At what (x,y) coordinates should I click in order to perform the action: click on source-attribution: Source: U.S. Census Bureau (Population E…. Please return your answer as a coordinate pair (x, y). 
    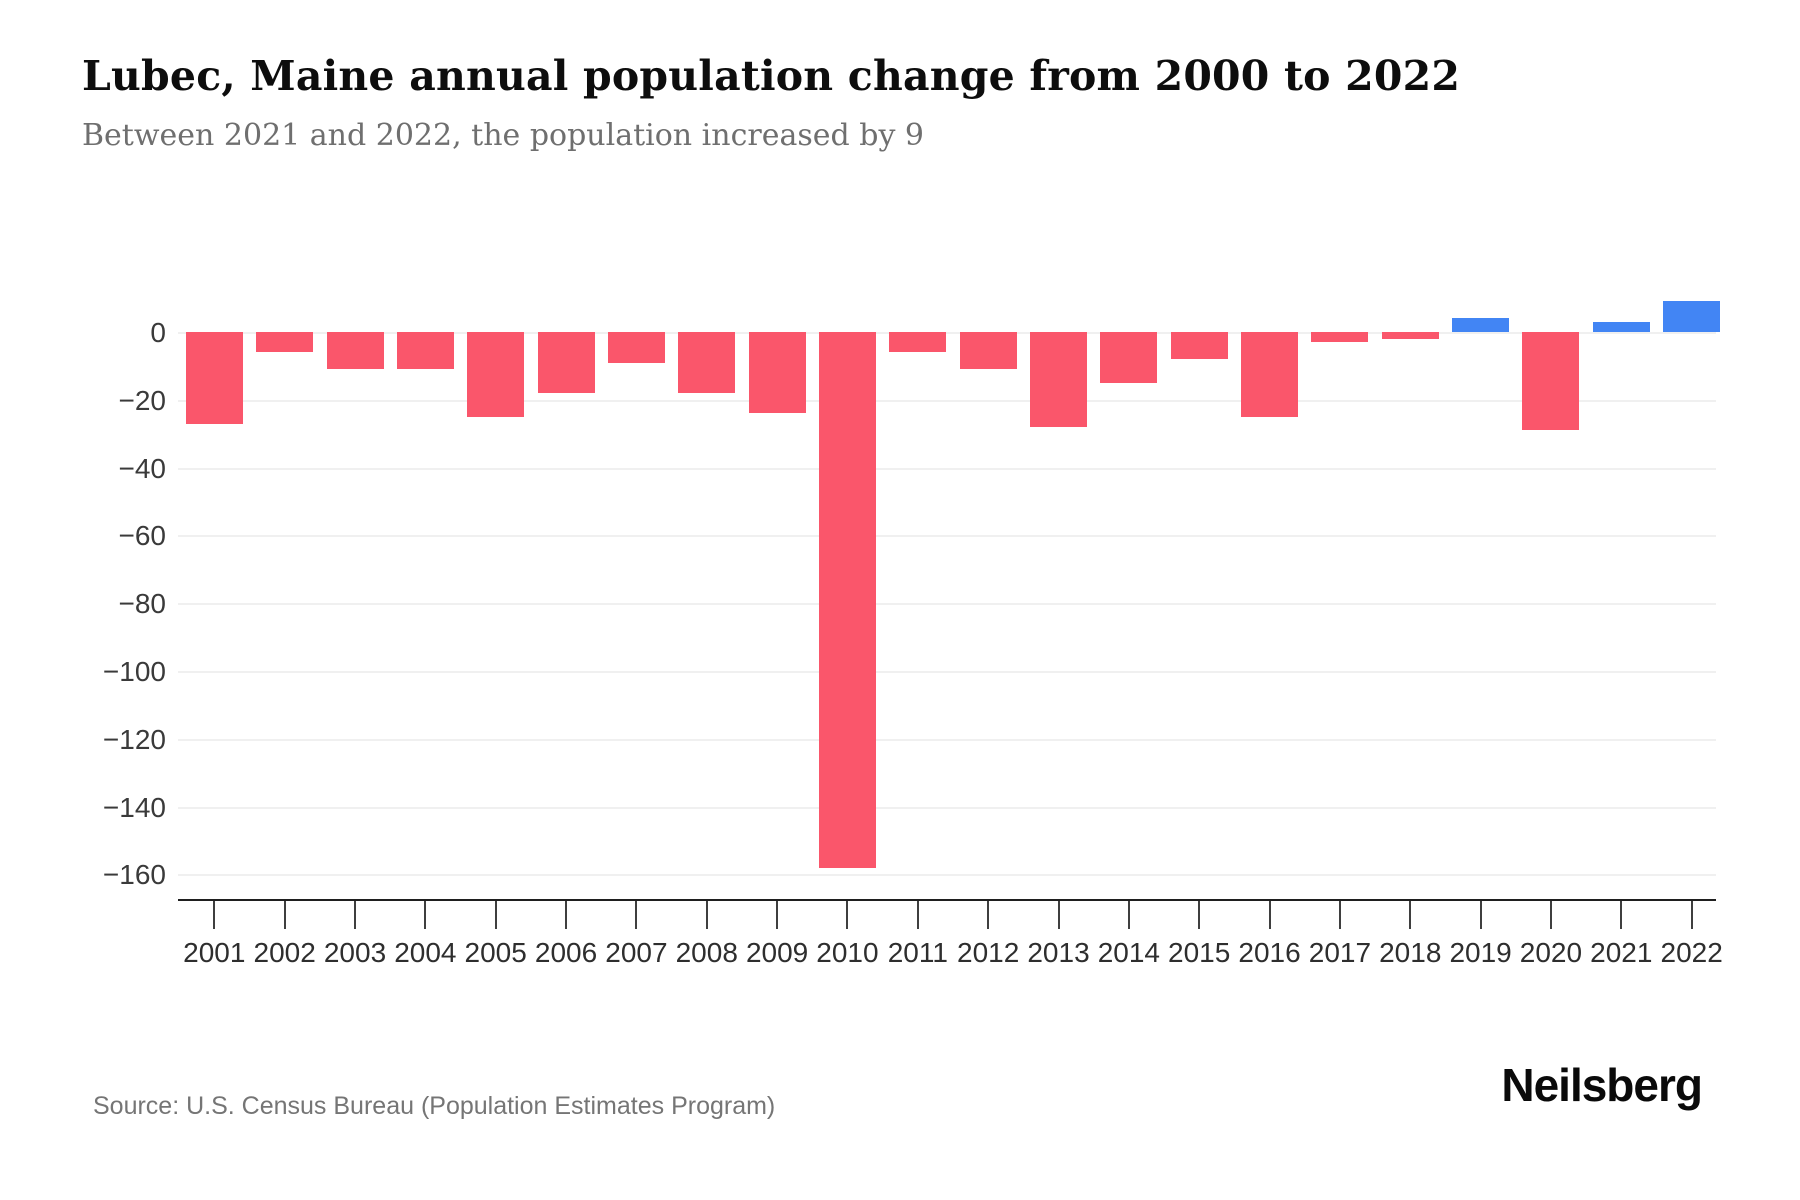
    Looking at the image, I should click on (434, 1106).